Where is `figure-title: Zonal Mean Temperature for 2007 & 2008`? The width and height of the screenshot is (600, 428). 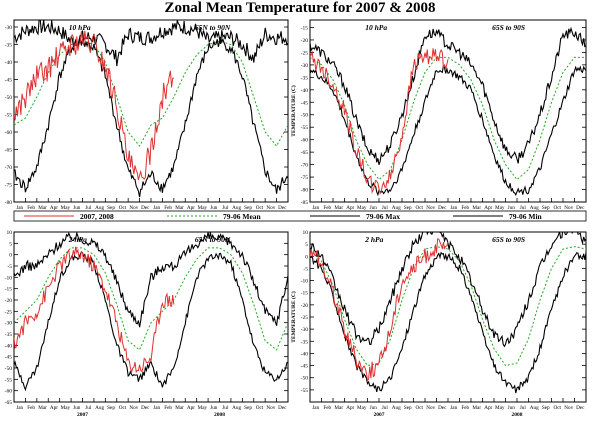
figure-title: Zonal Mean Temperature for 2007 & 2008 is located at coordinates (299, 8).